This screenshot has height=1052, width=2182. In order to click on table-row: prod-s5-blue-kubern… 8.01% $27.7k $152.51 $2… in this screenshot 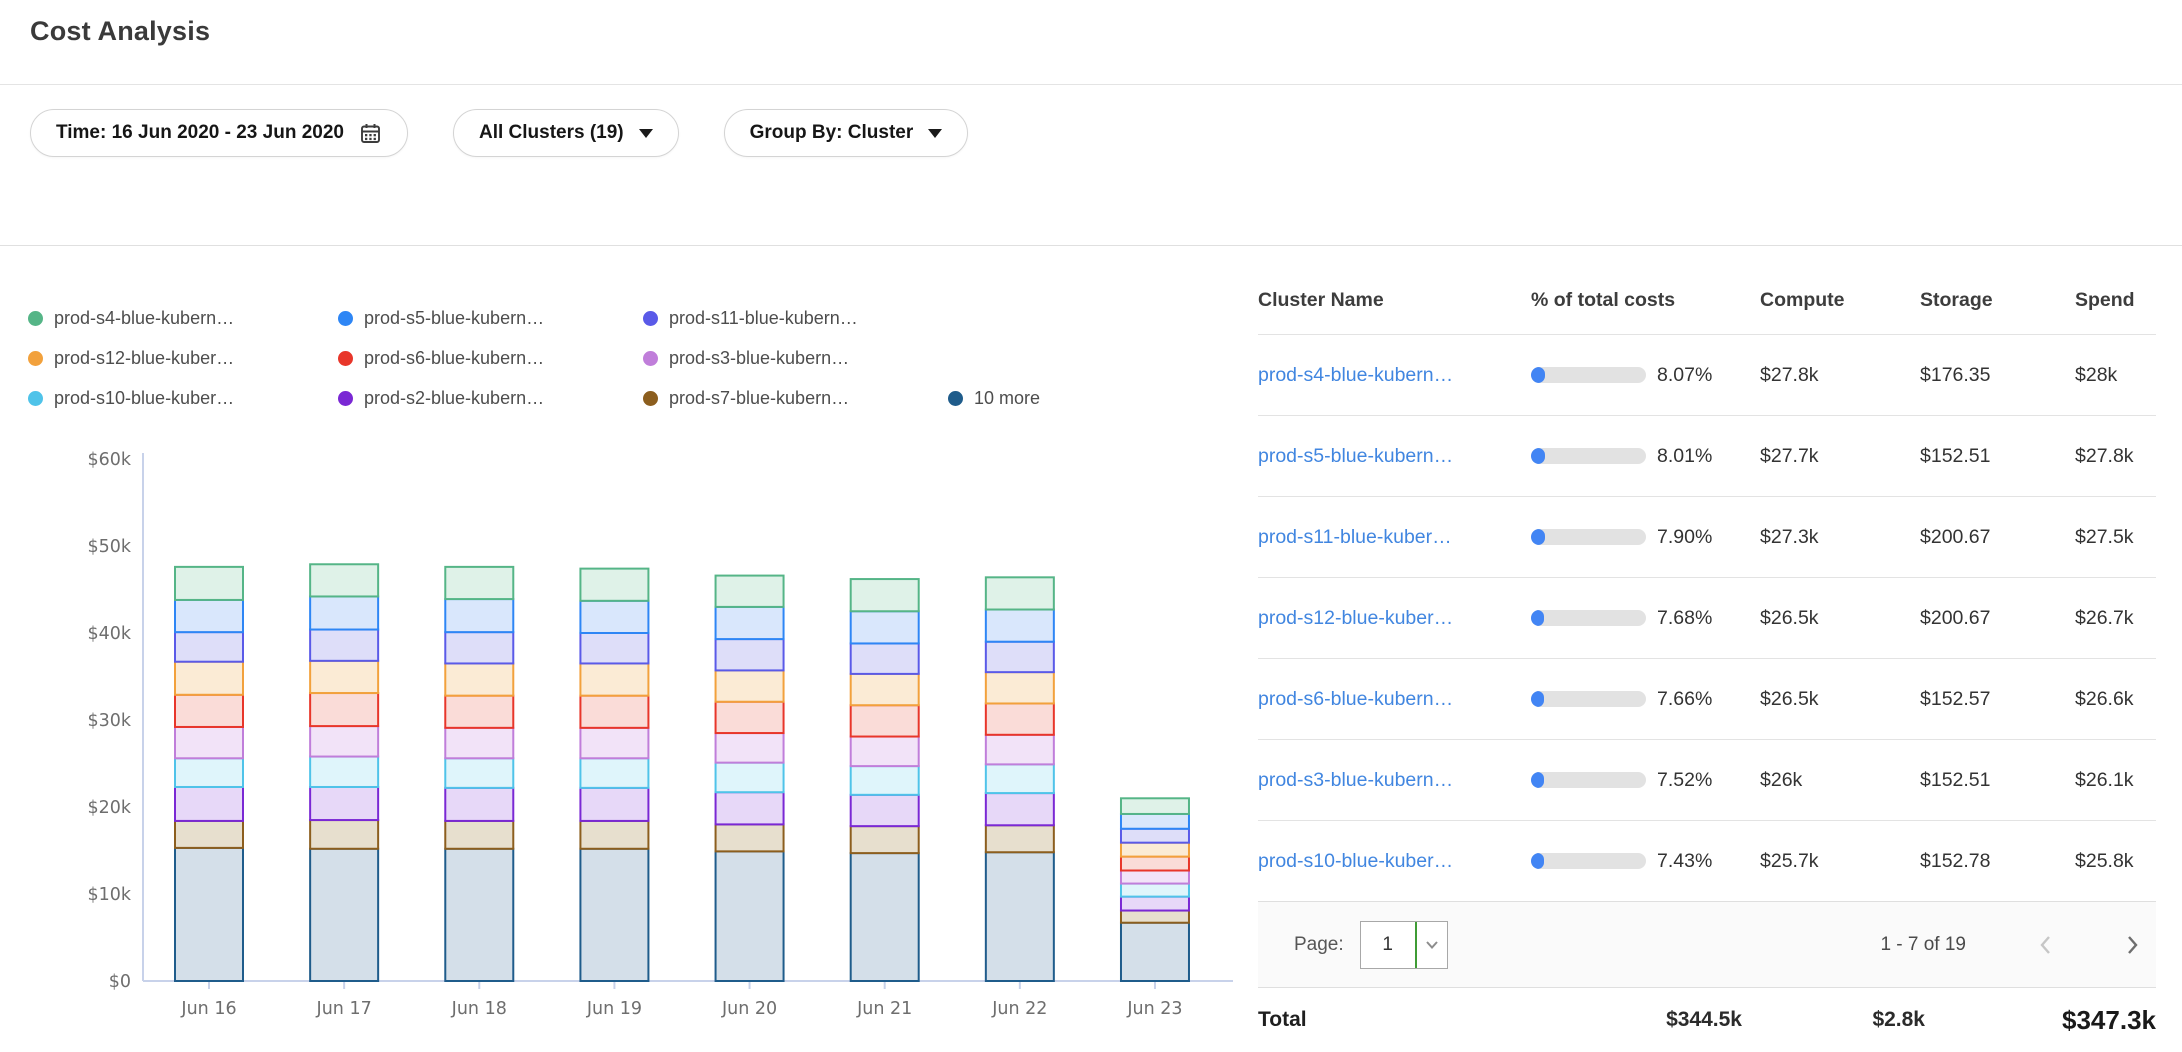, I will do `click(1707, 455)`.